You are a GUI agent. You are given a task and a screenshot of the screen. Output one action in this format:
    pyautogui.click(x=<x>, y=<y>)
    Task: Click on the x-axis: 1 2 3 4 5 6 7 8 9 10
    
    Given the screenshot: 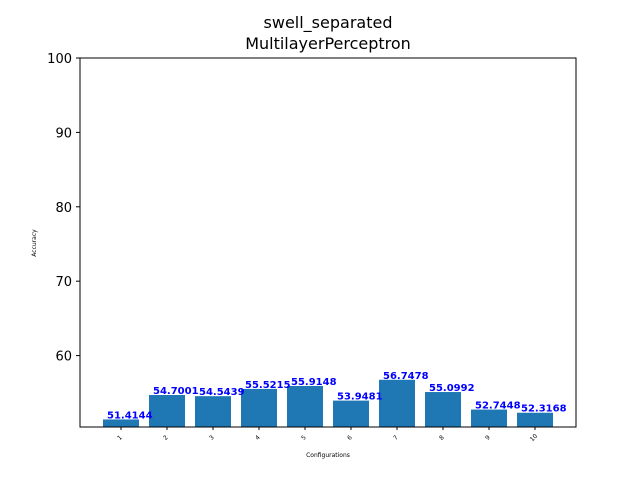 What is the action you would take?
    pyautogui.click(x=327, y=435)
    